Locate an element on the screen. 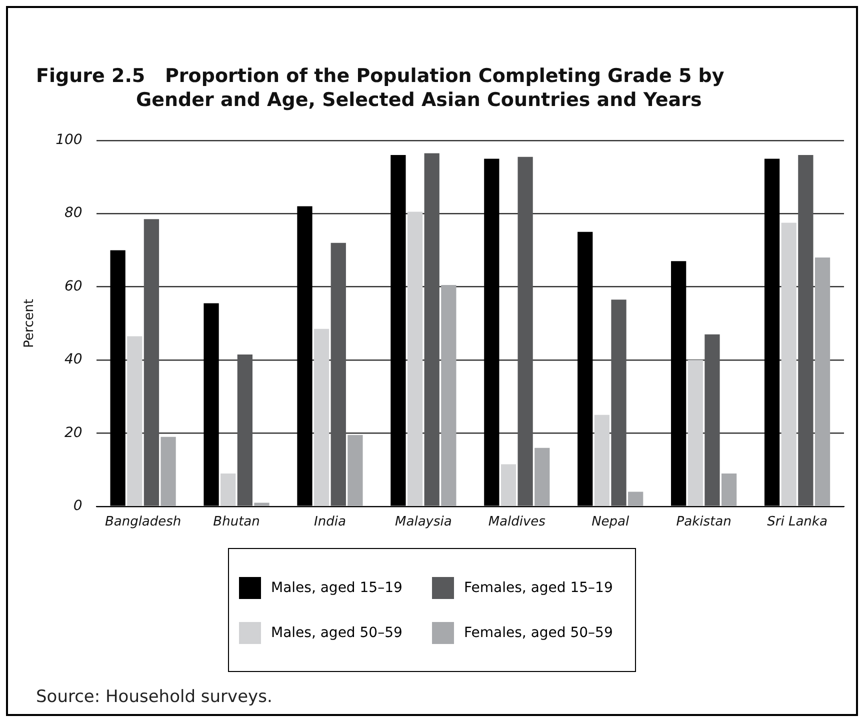 This screenshot has height=722, width=866. y-axis-title: Percent is located at coordinates (30, 323).